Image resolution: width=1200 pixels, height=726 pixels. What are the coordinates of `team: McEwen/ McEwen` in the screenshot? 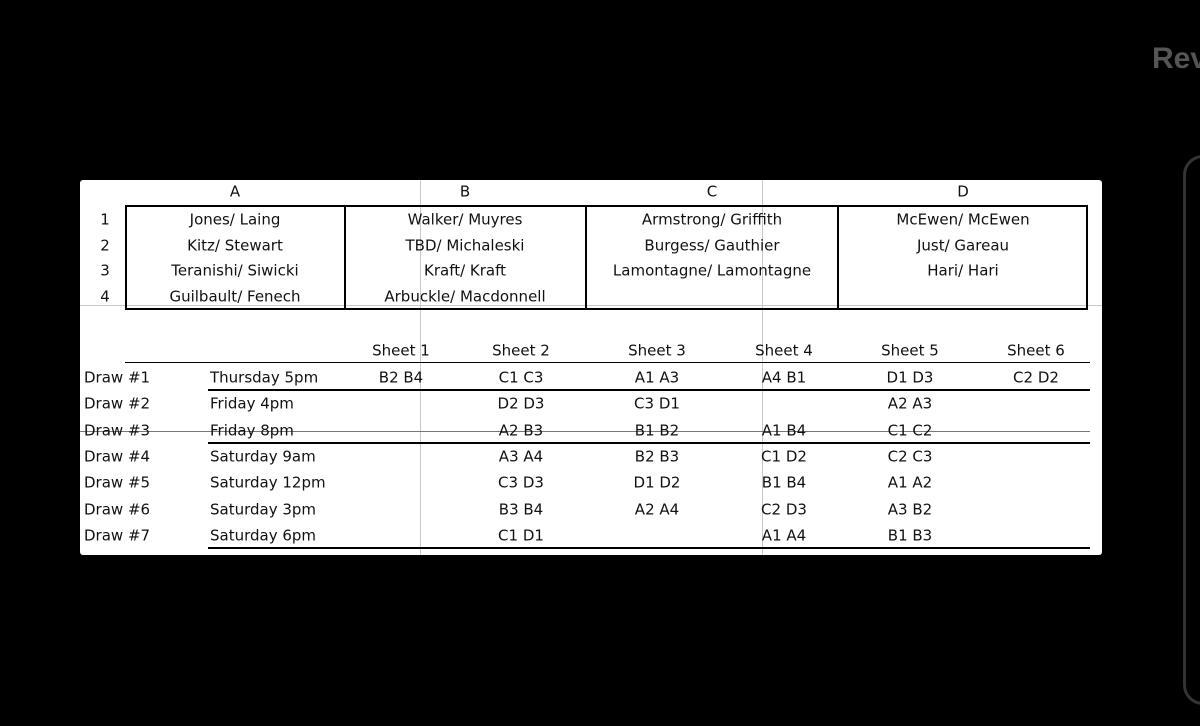 It's located at (963, 219).